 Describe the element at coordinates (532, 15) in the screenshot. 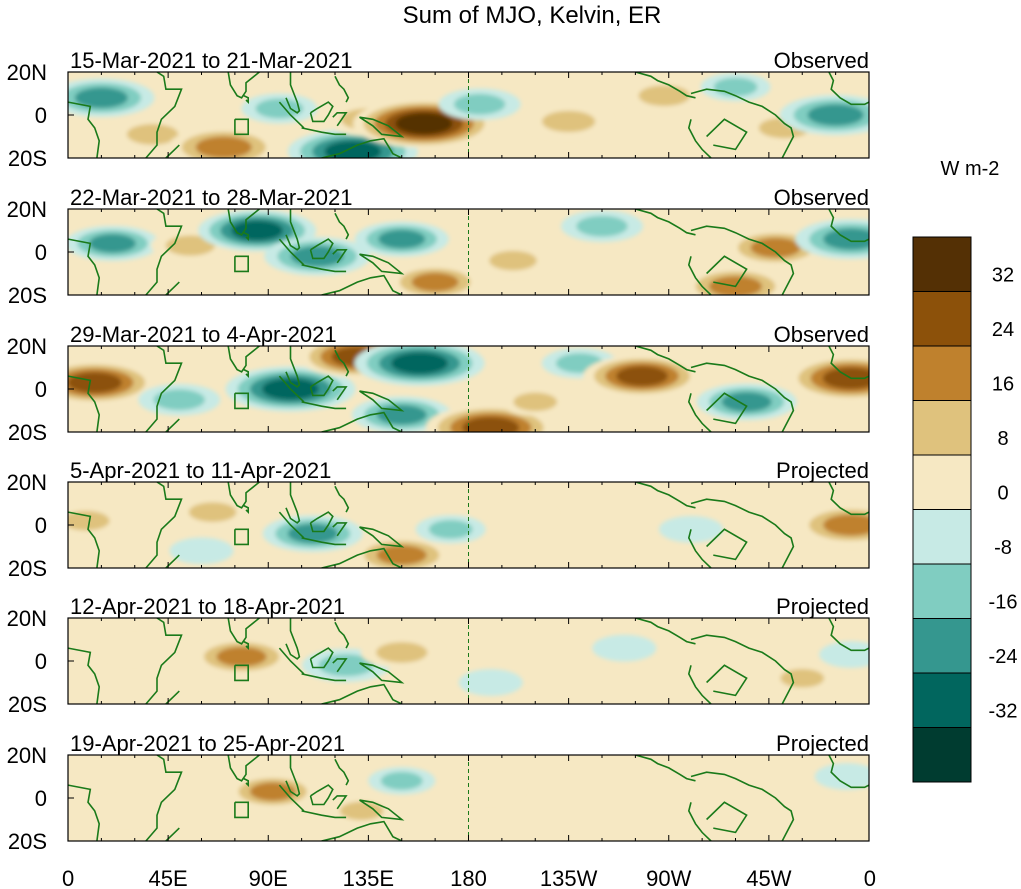

I see `chart-title: Sum of MJO, Kelvin, ER` at that location.